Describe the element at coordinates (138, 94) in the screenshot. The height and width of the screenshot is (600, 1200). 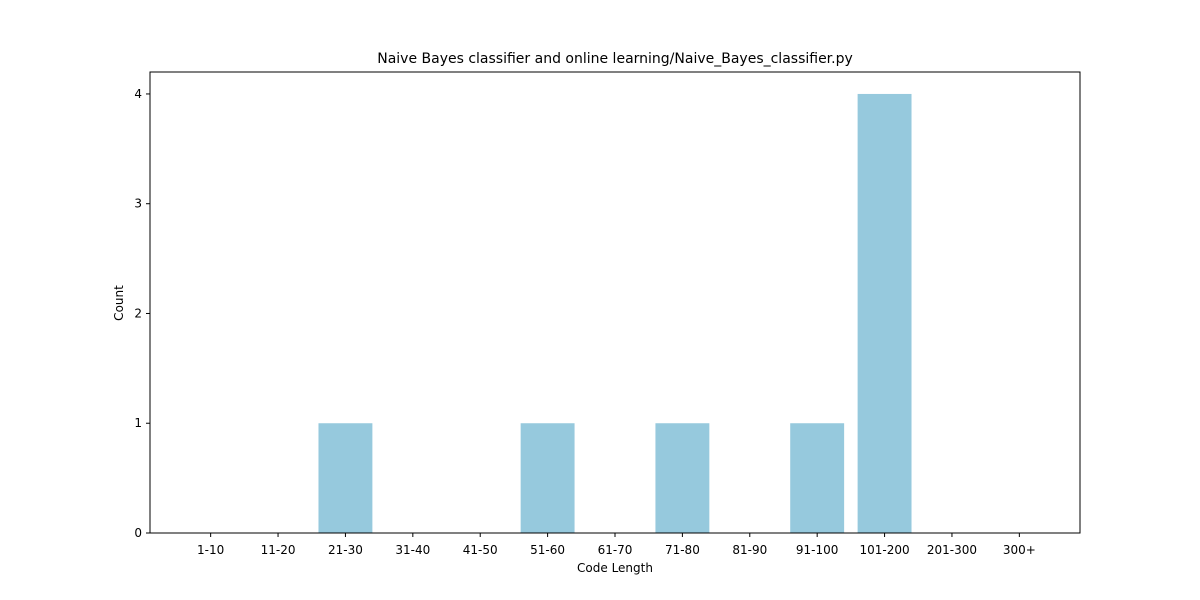
I see `y-tick-label: 4` at that location.